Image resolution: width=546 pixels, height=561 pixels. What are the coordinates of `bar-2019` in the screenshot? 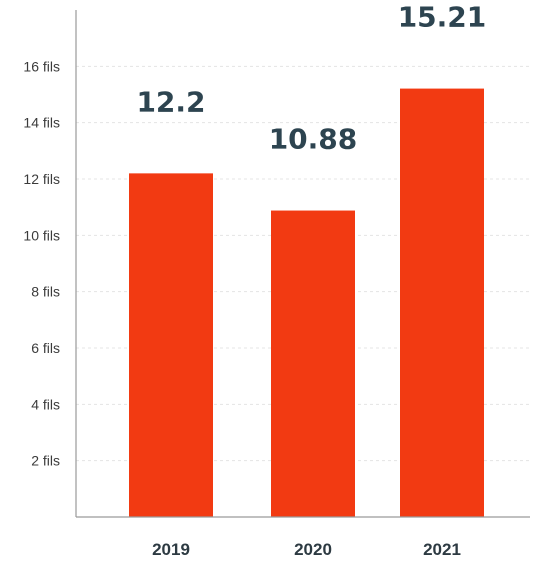 It's located at (171, 345).